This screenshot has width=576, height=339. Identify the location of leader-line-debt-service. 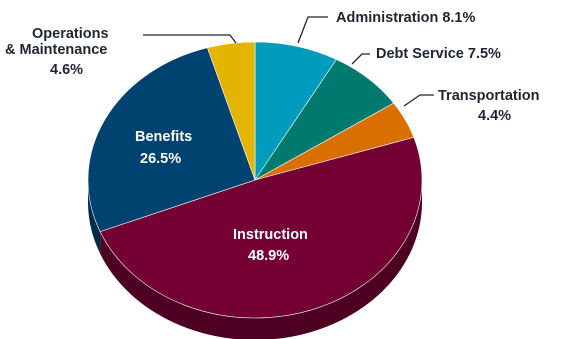
(360, 59).